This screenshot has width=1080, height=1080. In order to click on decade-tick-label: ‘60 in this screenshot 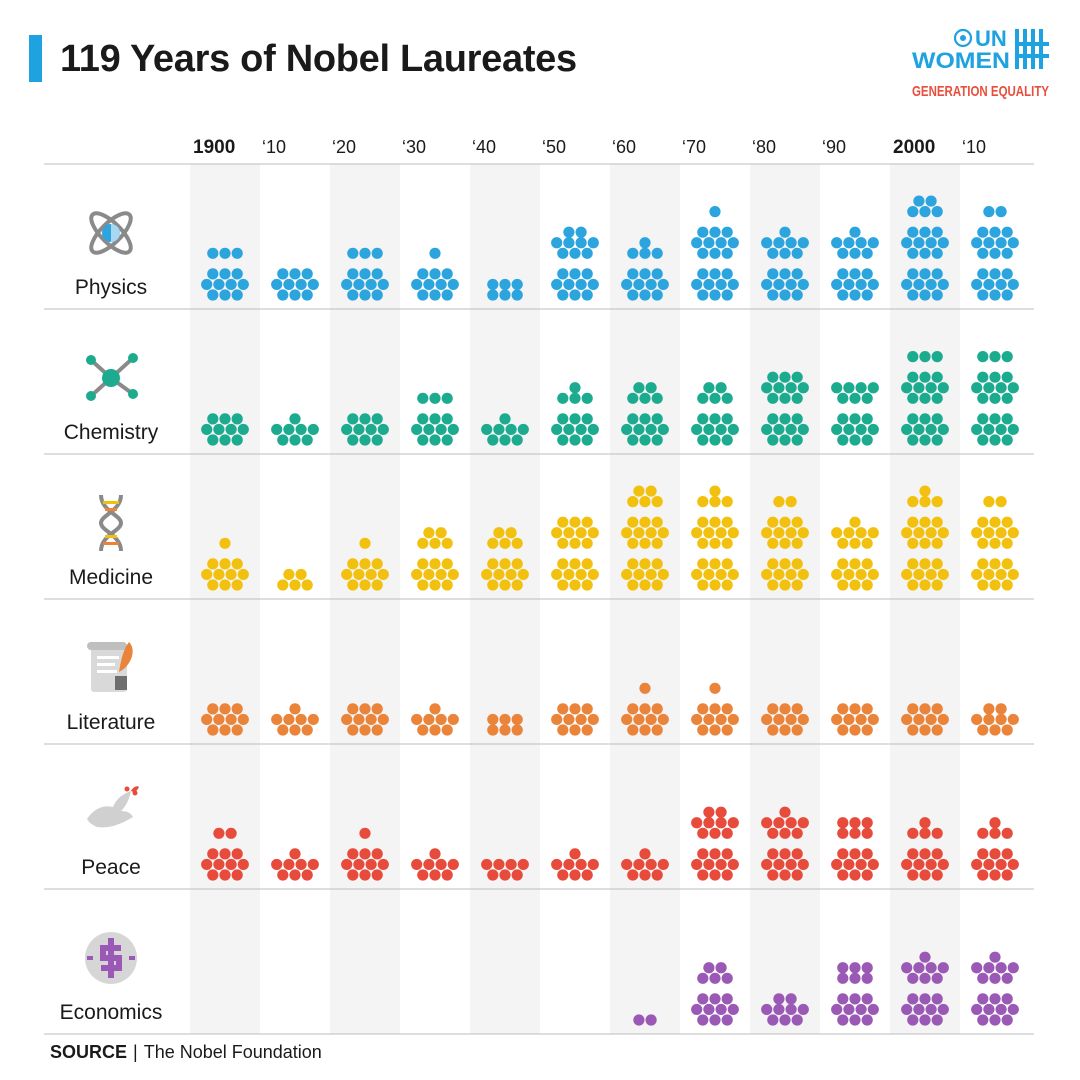, I will do `click(624, 147)`.